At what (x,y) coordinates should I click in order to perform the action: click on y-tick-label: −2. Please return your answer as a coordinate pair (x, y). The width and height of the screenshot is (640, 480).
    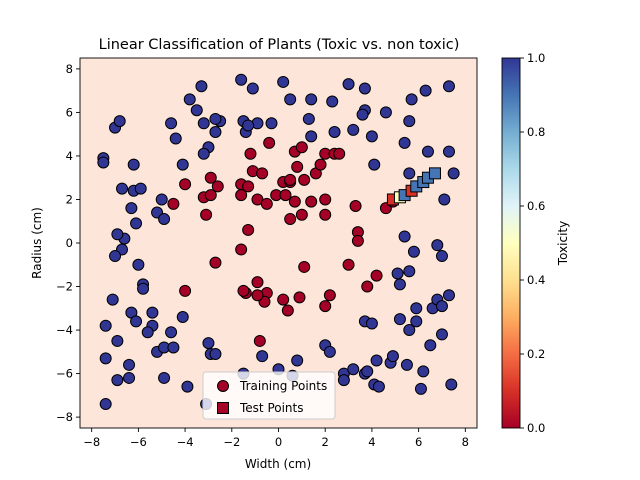
    Looking at the image, I should click on (64, 287).